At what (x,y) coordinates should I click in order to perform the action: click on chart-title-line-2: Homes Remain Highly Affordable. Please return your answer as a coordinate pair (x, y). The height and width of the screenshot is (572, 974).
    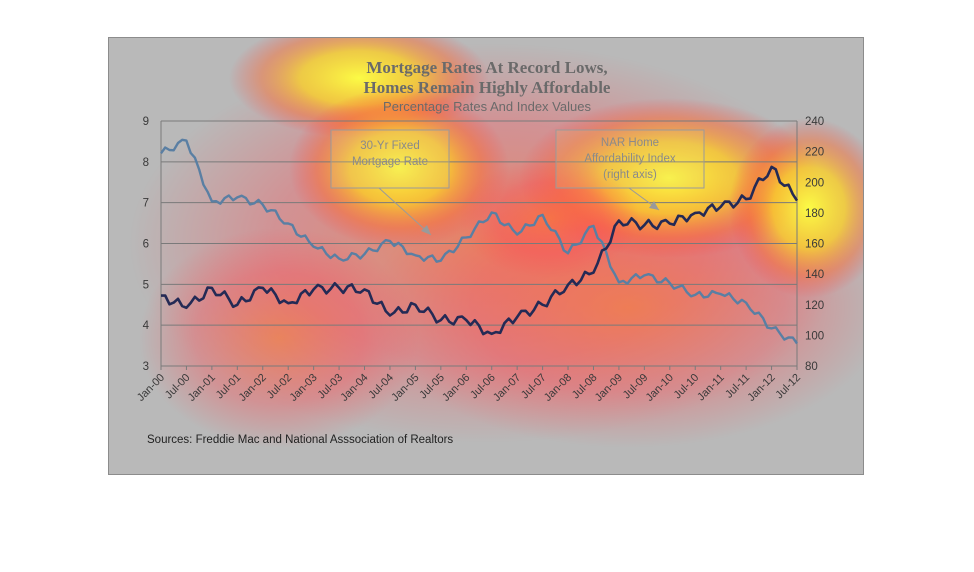
    Looking at the image, I should click on (487, 87).